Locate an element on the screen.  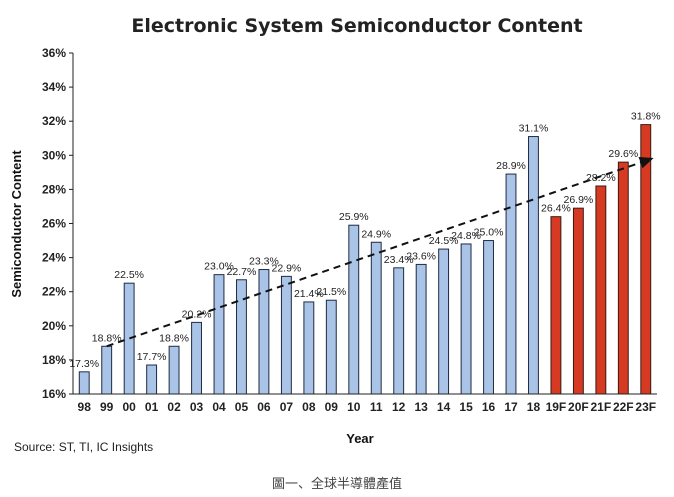
data-label: 24.5% is located at coordinates (444, 241).